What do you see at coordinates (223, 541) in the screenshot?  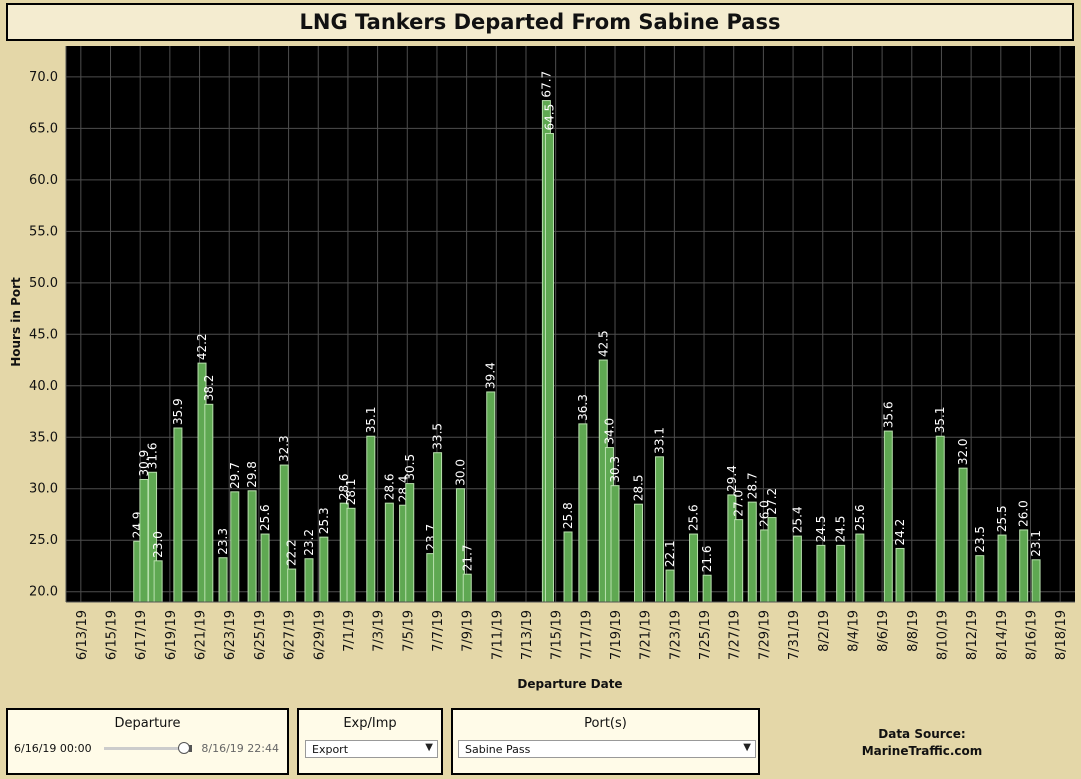 I see `data-label: 23.3` at bounding box center [223, 541].